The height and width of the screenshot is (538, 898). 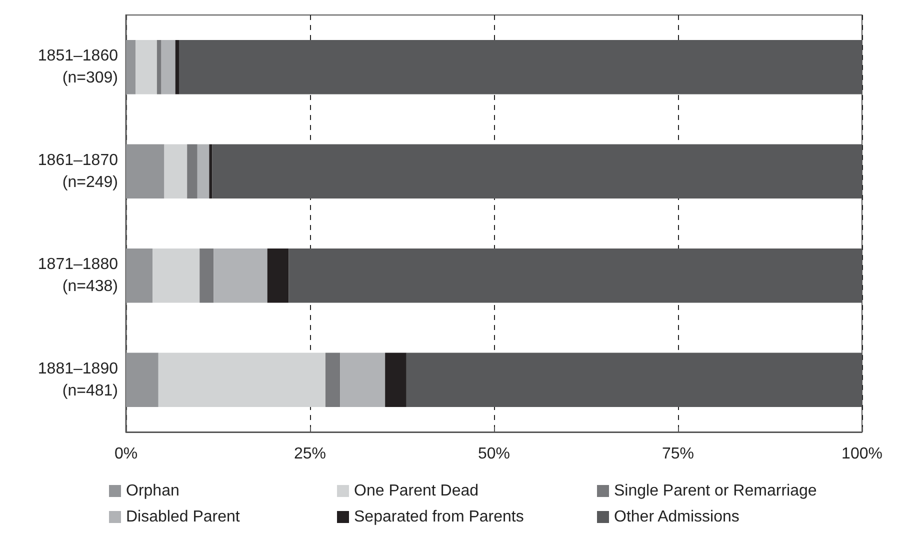 What do you see at coordinates (153, 491) in the screenshot?
I see `legend-label: Orphan` at bounding box center [153, 491].